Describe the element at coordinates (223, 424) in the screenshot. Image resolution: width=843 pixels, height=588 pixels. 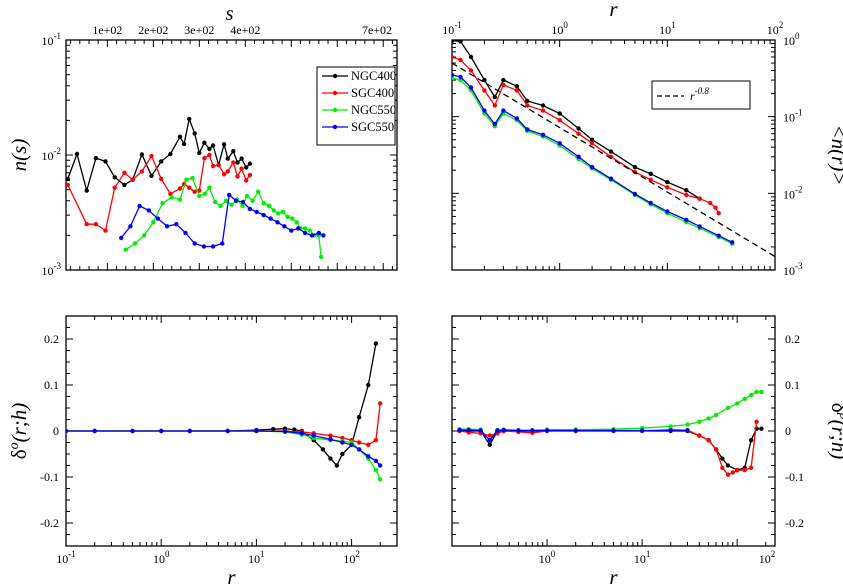
I see `series-line-sgc400` at that location.